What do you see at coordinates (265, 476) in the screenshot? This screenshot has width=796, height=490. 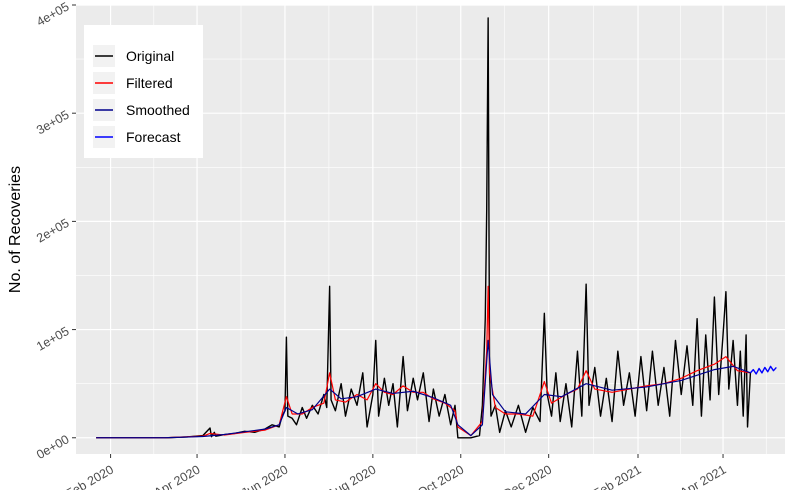 I see `x-tick-label: Jun 2020` at bounding box center [265, 476].